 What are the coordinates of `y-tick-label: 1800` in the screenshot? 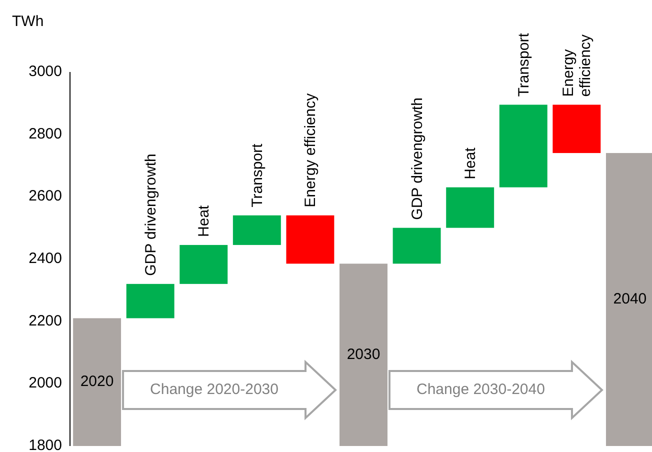 It's located at (45, 444).